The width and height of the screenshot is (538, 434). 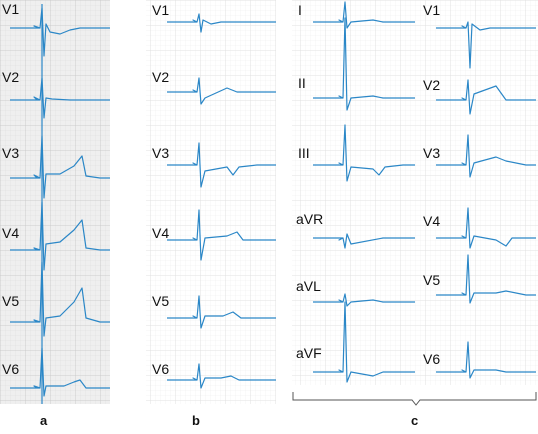 What do you see at coordinates (300, 10) in the screenshot?
I see `panel-c-limb-lead-label: I` at bounding box center [300, 10].